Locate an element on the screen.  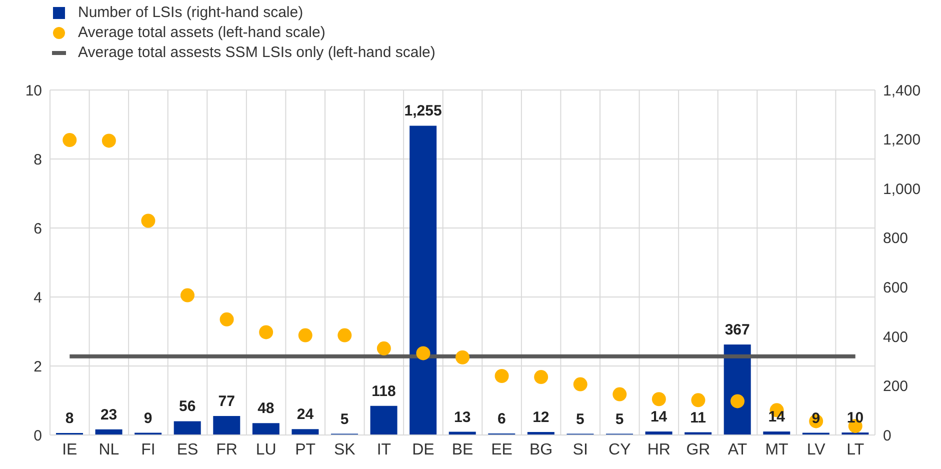
data-label: 12 is located at coordinates (541, 417).